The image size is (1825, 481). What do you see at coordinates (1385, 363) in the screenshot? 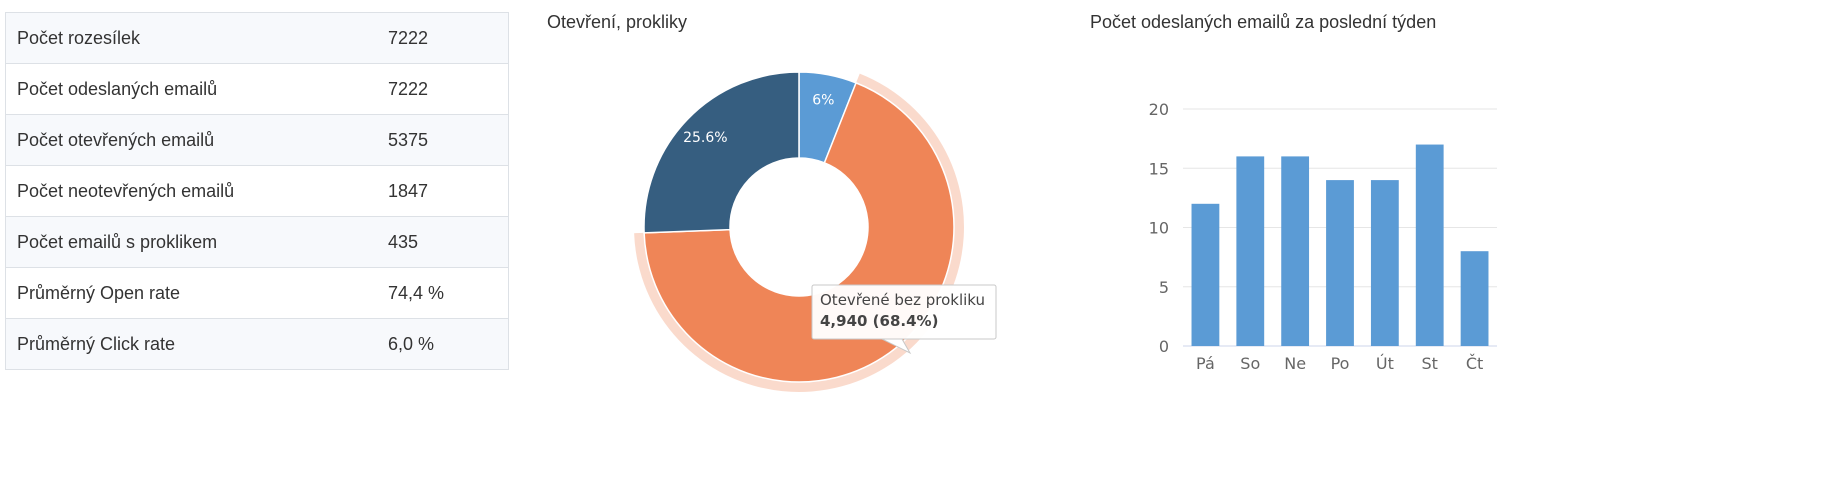
I see `x-tick-label: Út` at bounding box center [1385, 363].